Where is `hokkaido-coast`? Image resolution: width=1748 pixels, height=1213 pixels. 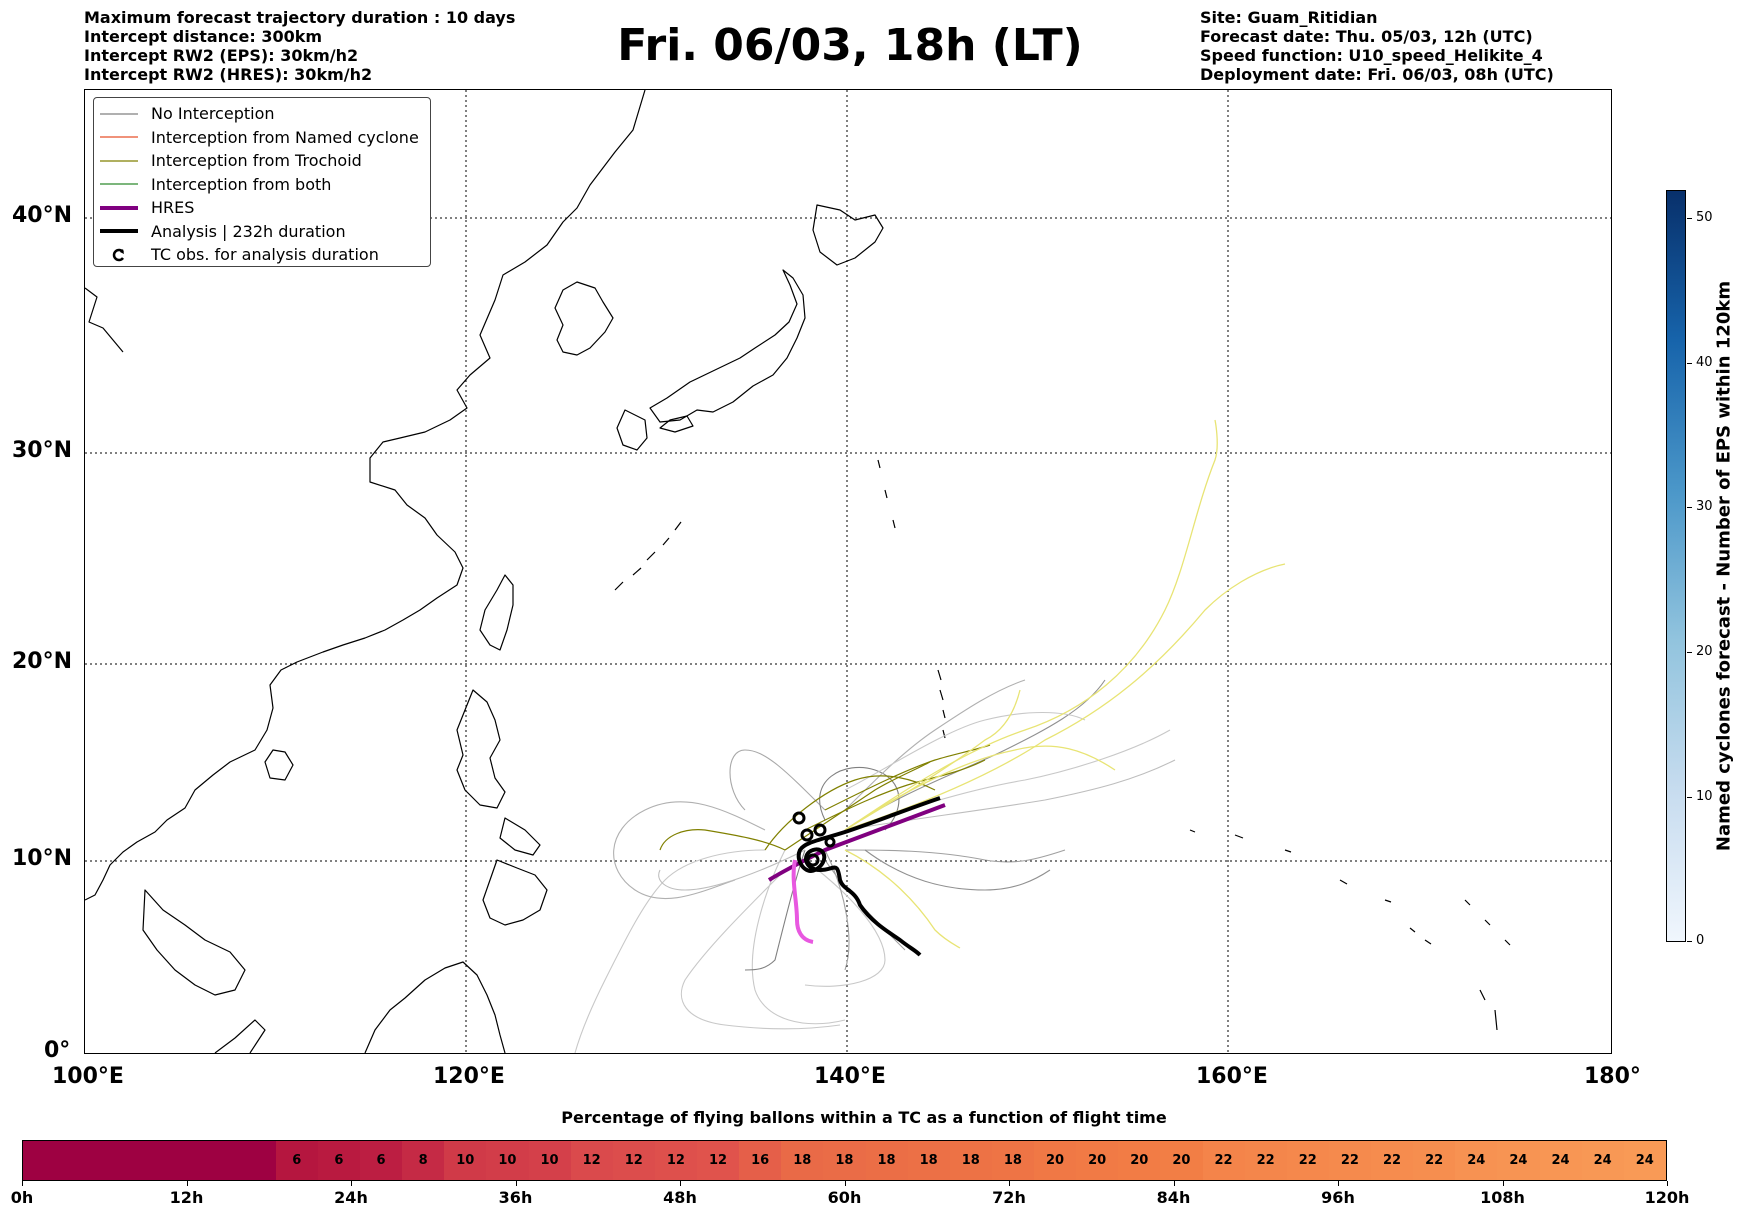
hokkaido-coast is located at coordinates (848, 235).